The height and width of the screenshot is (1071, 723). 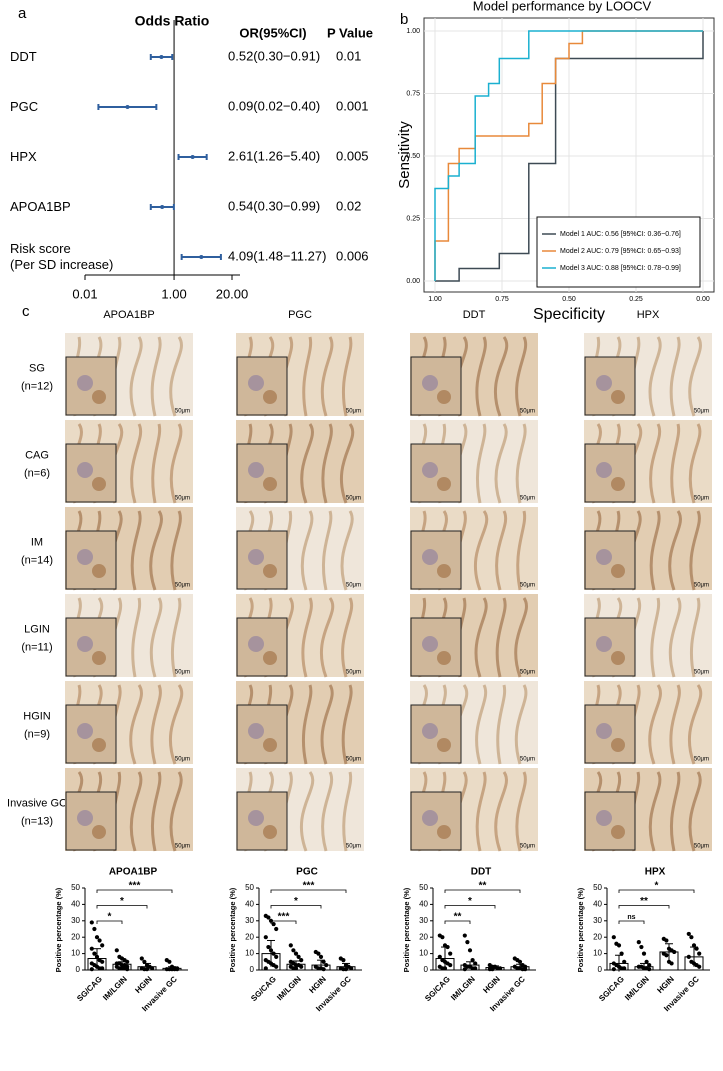 I want to click on row-label: HPX, so click(x=23, y=156).